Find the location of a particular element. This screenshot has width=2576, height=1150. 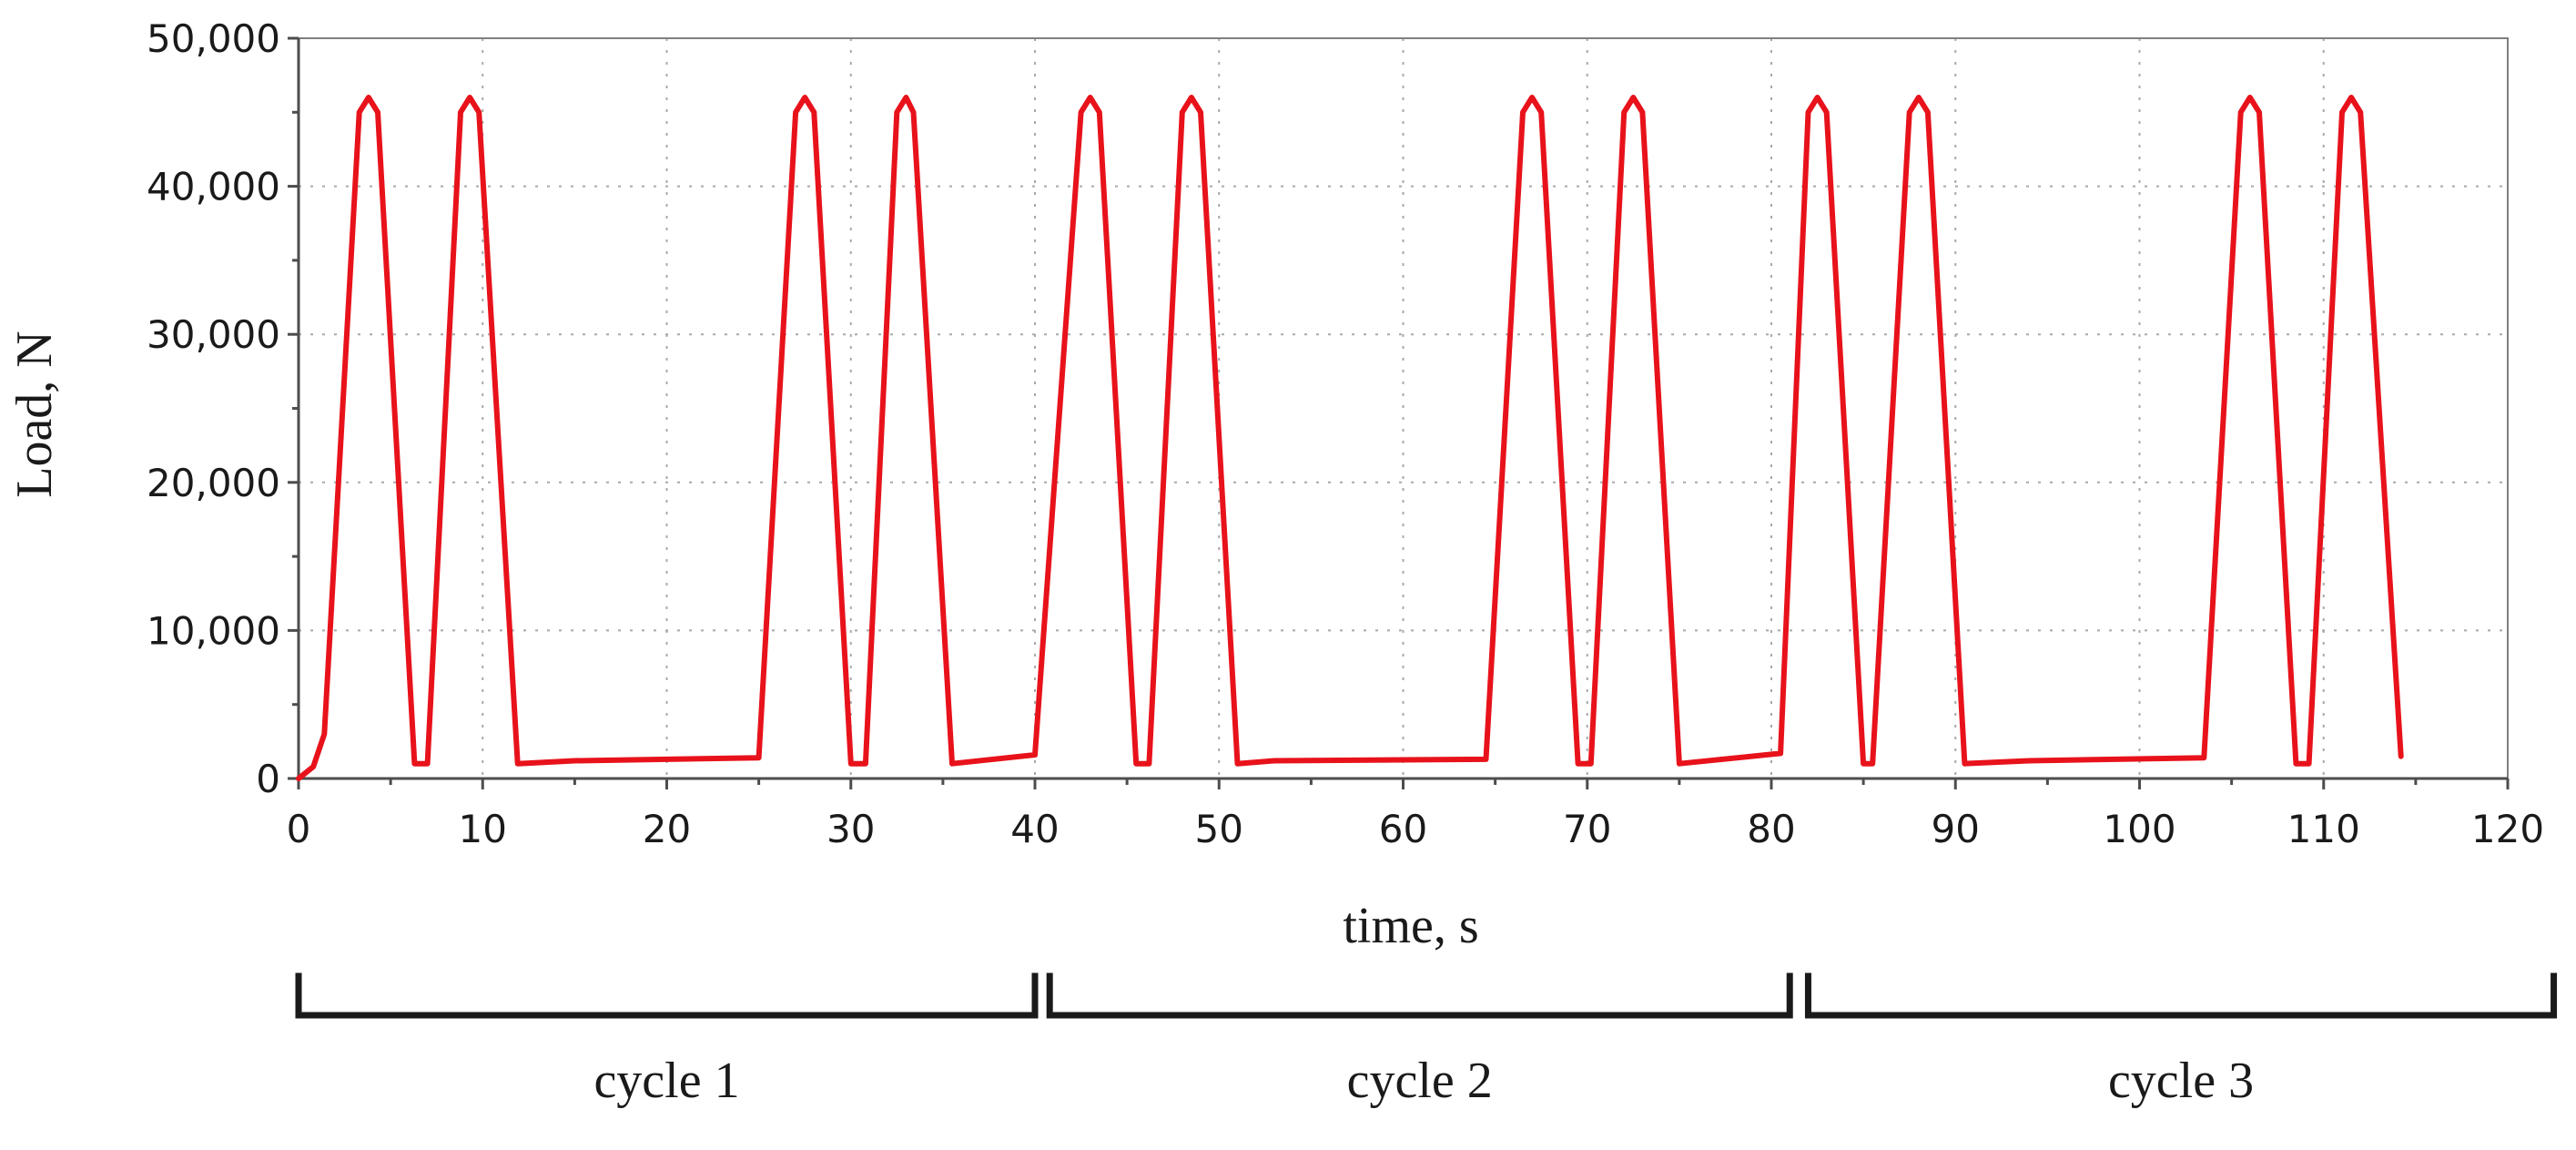

x-axis-ticks: 0 10 20 30 40 50 60 70 80 90 100 110 120 is located at coordinates (1415, 815).